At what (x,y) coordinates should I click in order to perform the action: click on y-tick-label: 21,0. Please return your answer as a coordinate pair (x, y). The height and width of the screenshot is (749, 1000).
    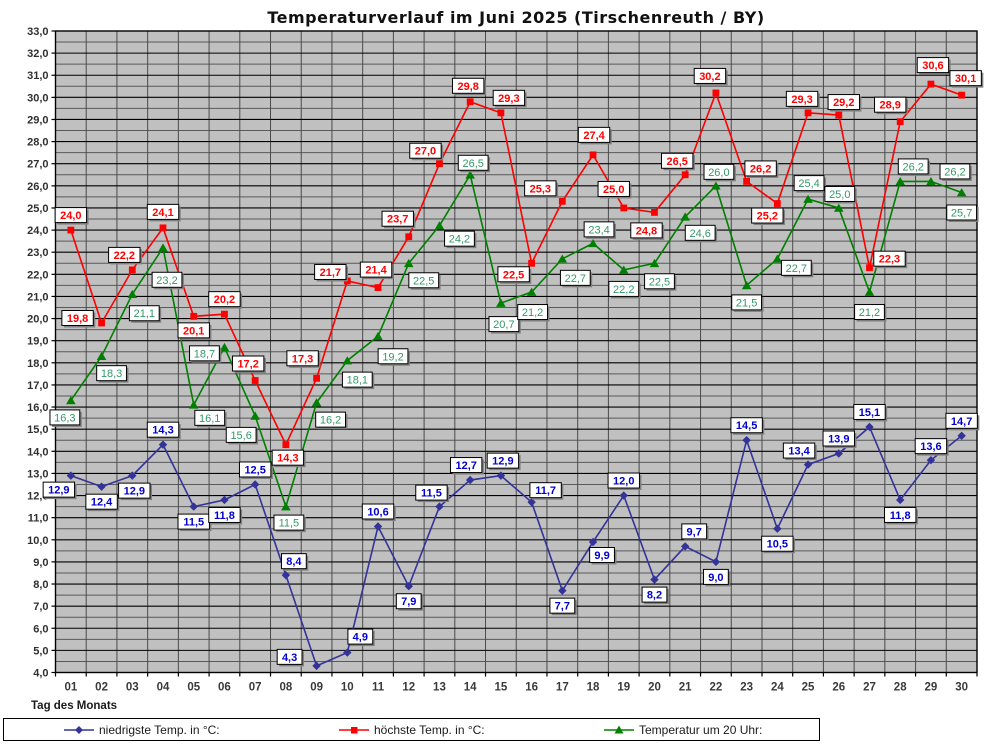
    Looking at the image, I should click on (37, 297).